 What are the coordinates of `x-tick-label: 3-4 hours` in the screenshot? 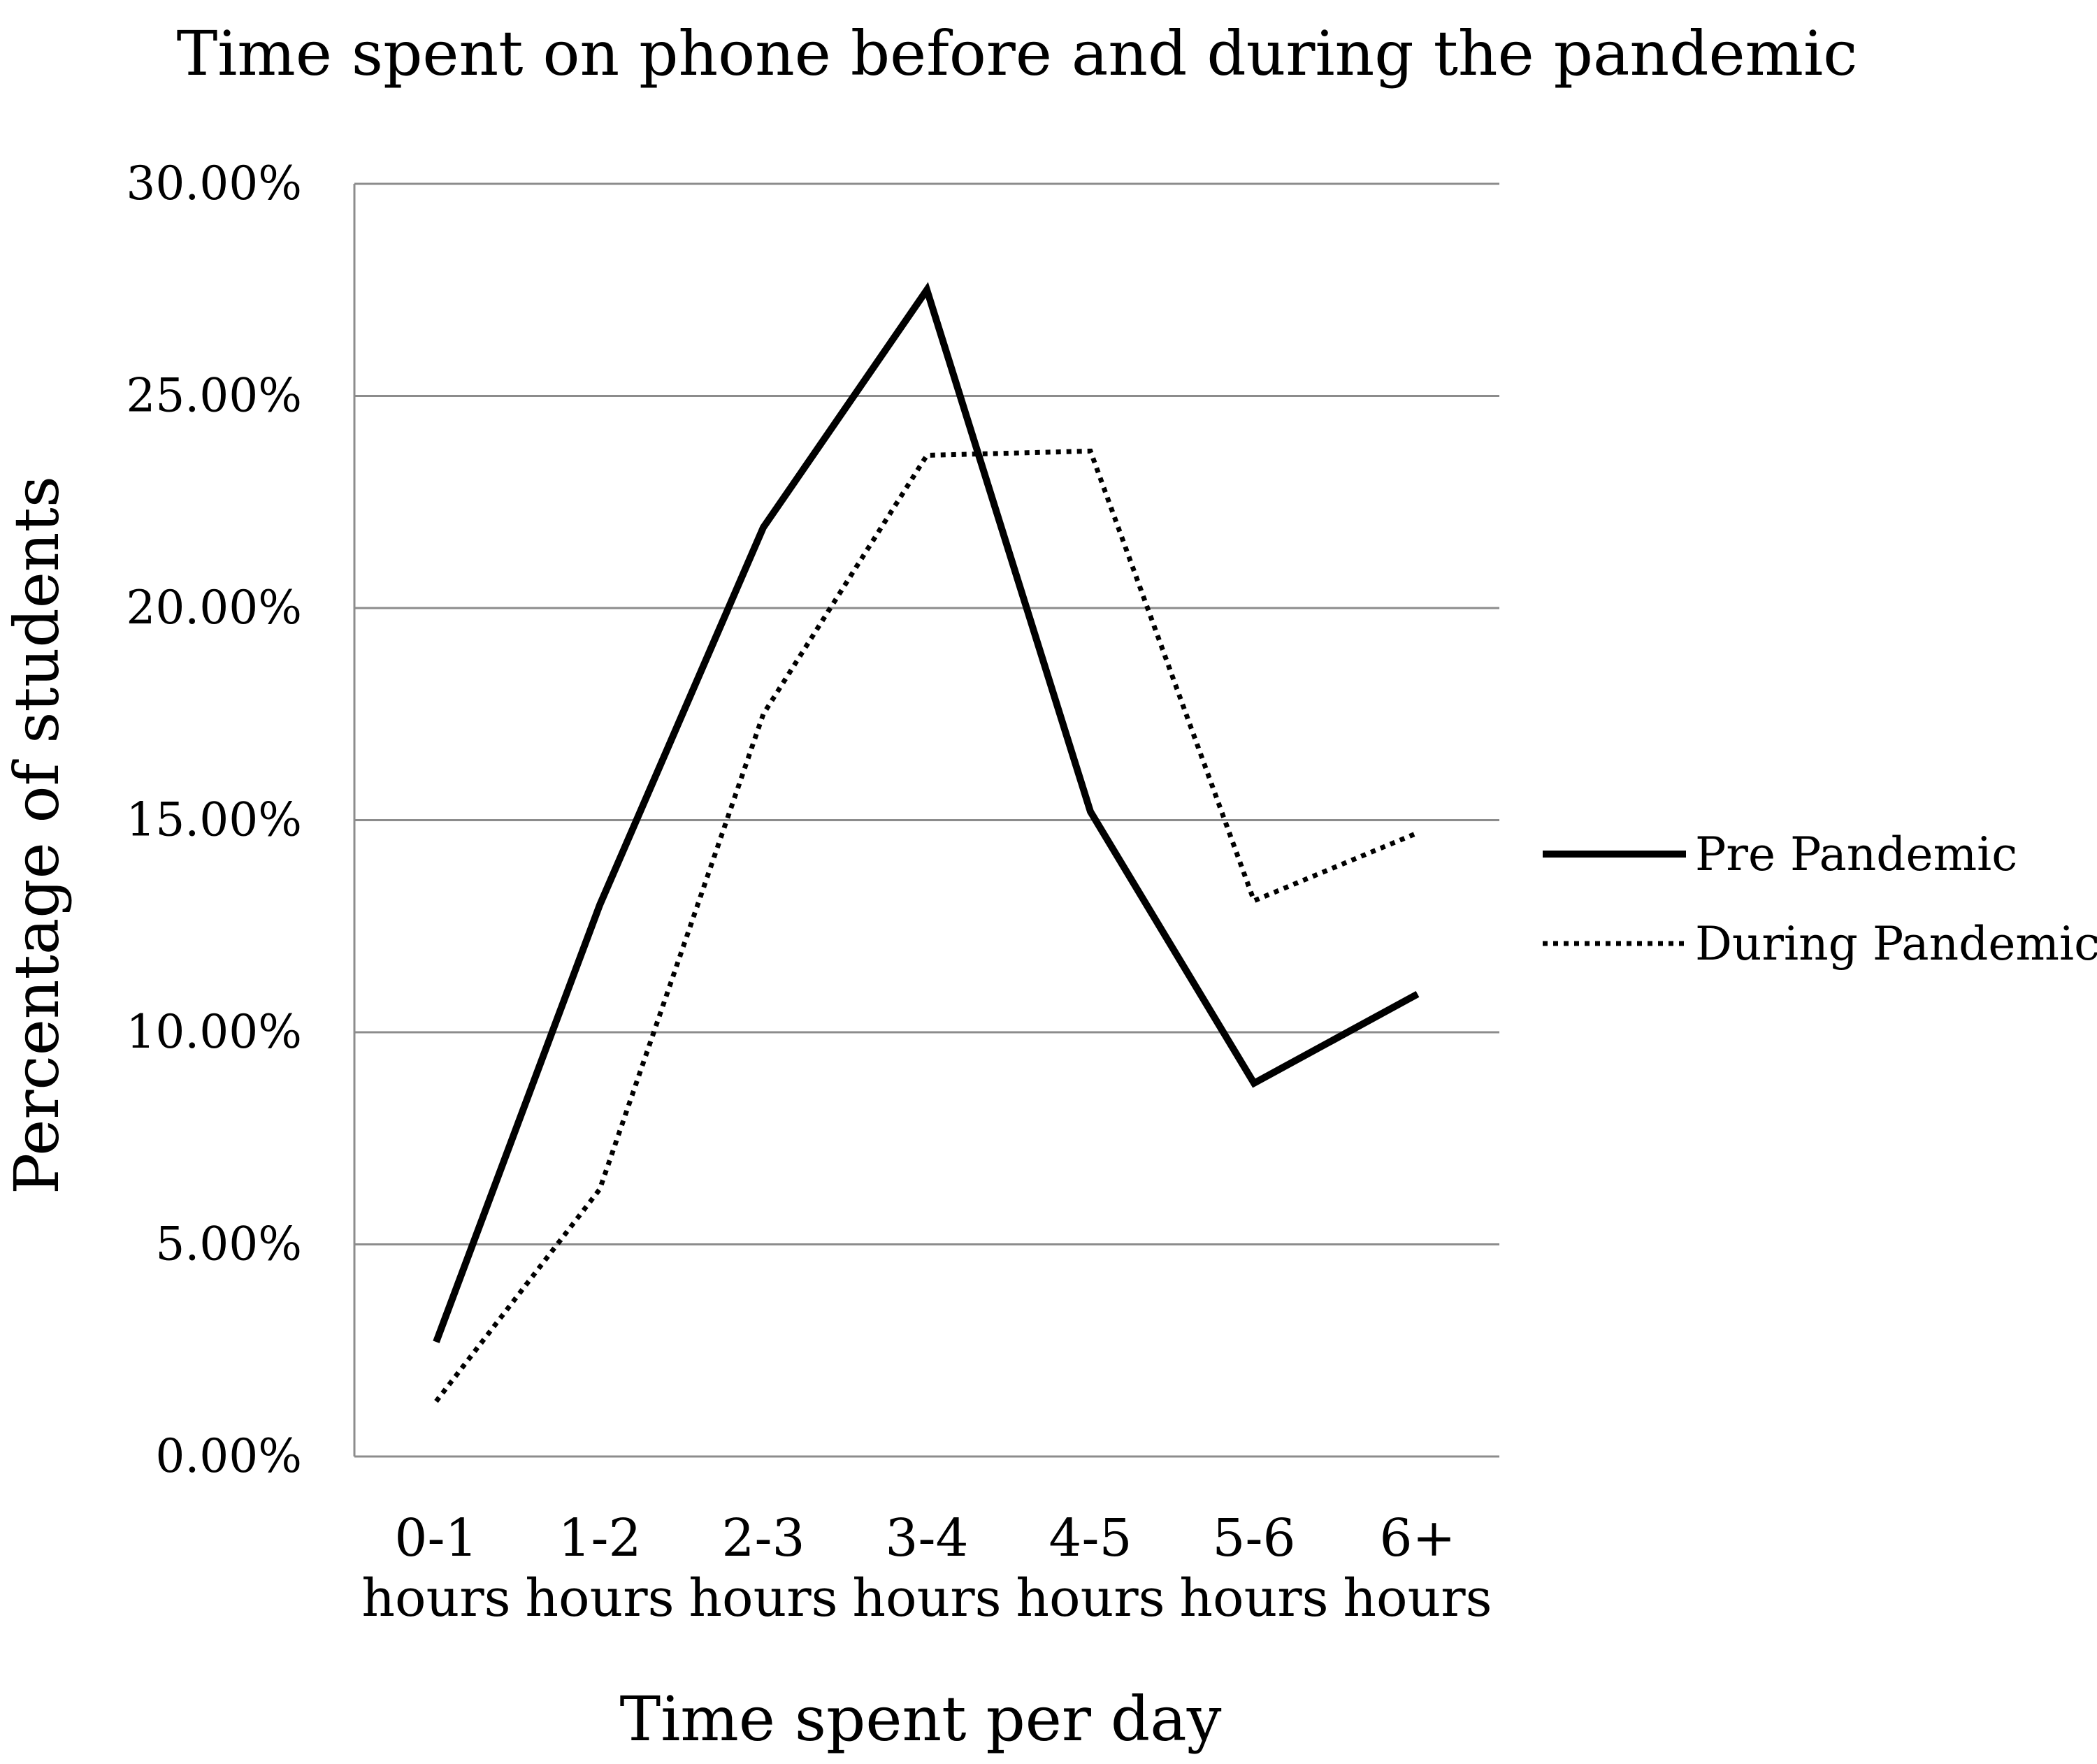 It's located at (926, 1568).